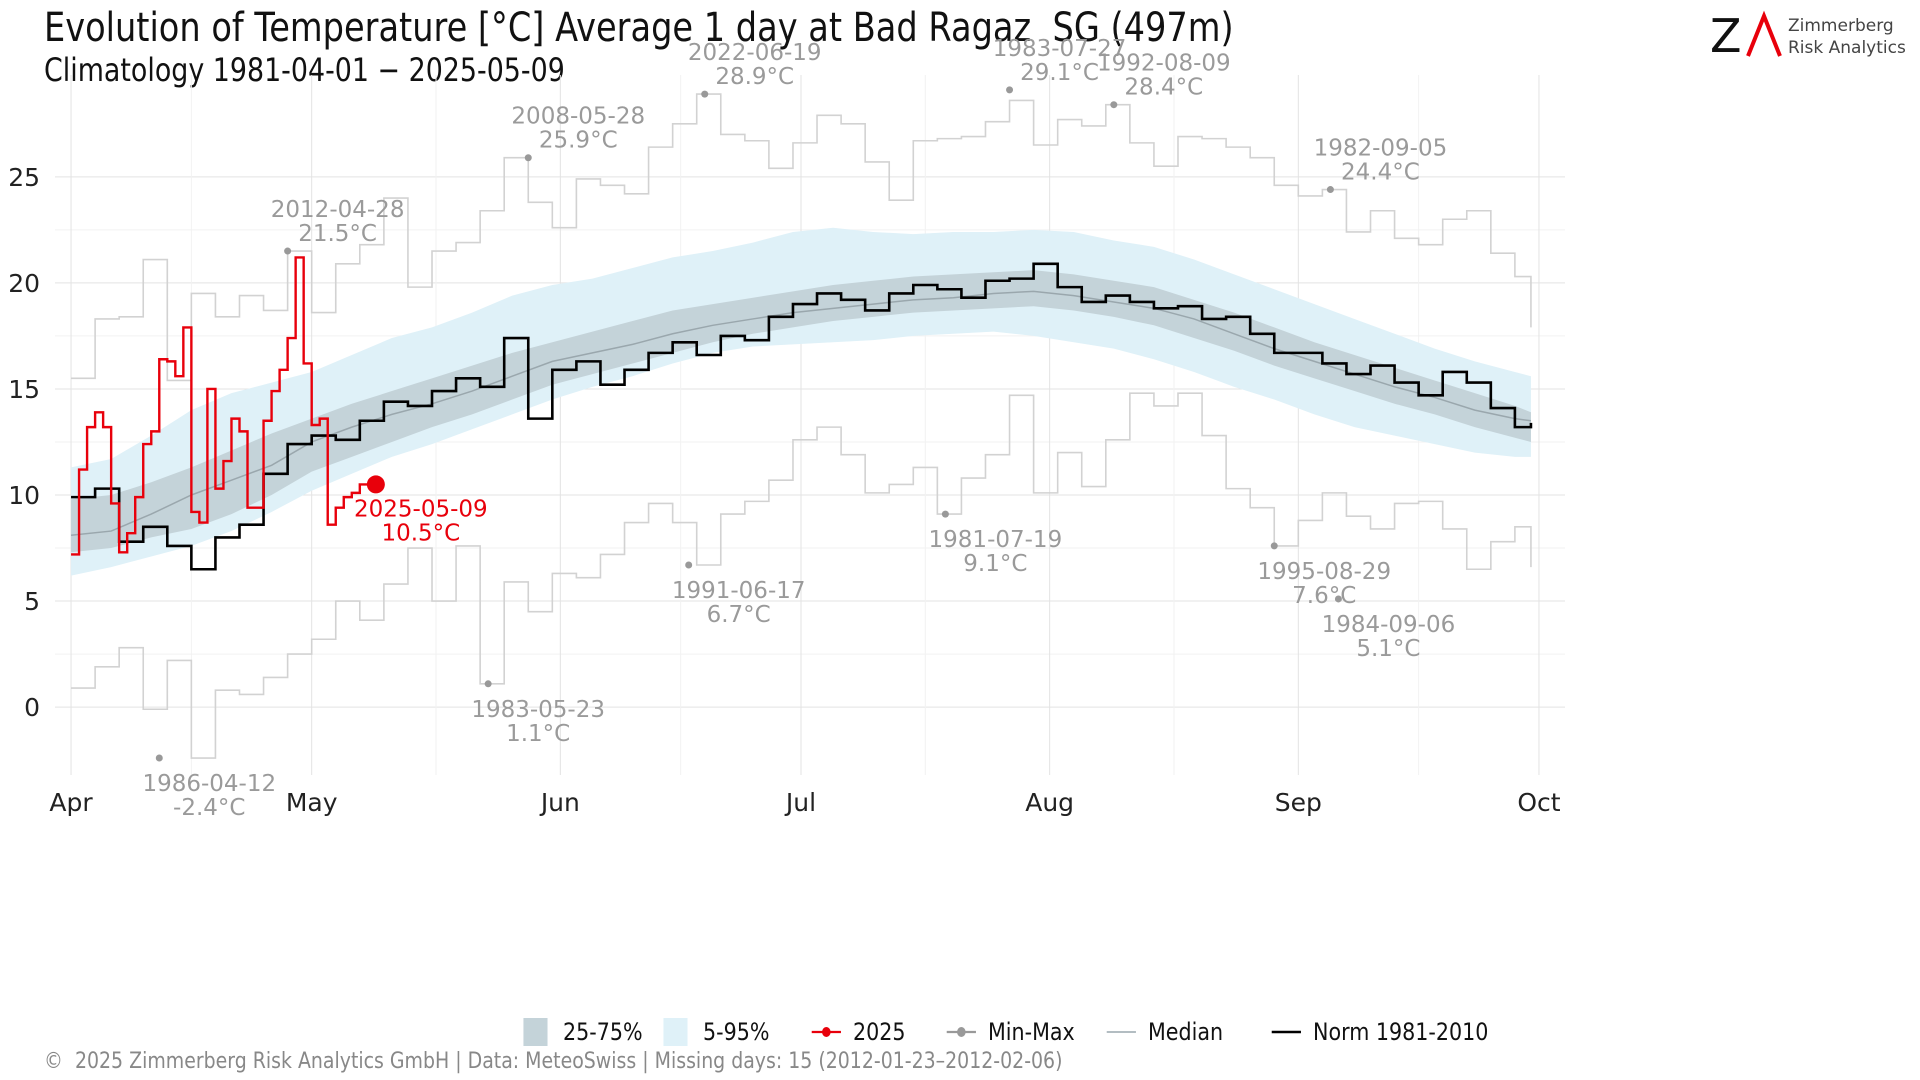 The width and height of the screenshot is (1920, 1080). I want to click on legend-label: 5-95%, so click(736, 1032).